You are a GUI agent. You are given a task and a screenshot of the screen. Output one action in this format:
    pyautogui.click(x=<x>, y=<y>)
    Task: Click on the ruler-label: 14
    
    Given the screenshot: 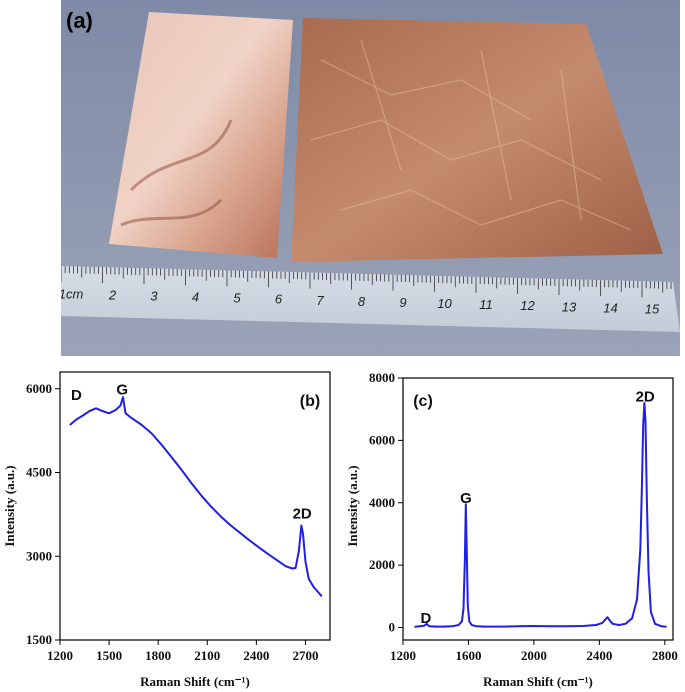 What is the action you would take?
    pyautogui.click(x=610, y=307)
    